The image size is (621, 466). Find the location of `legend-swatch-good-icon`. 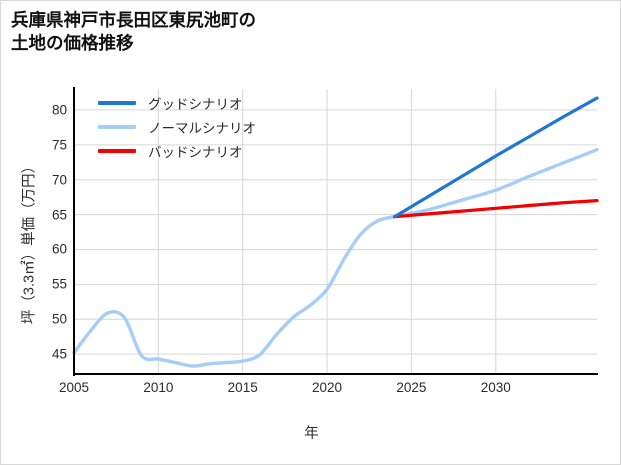

legend-swatch-good-icon is located at coordinates (117, 103).